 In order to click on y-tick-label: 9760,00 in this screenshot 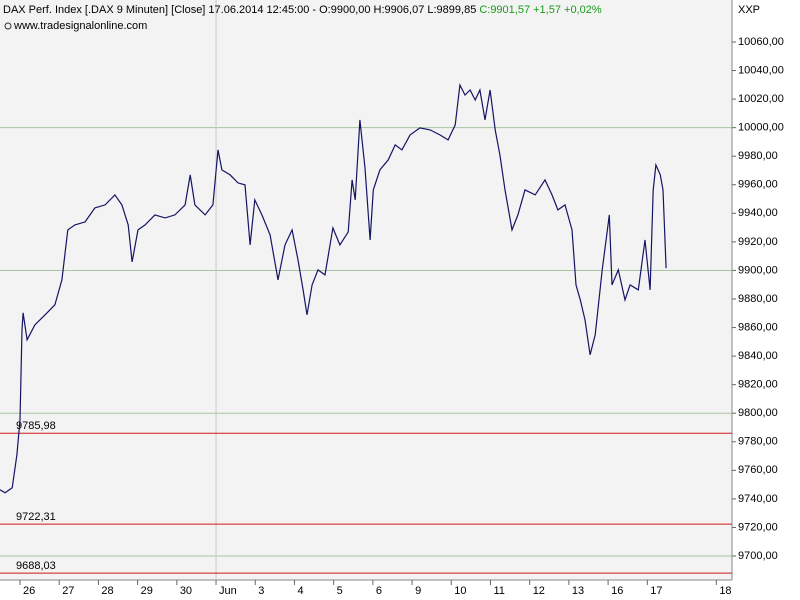, I will do `click(758, 470)`.